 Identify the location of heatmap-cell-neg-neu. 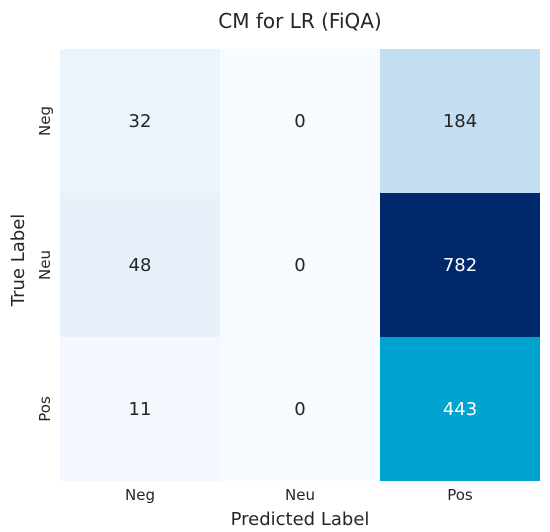
(300, 121).